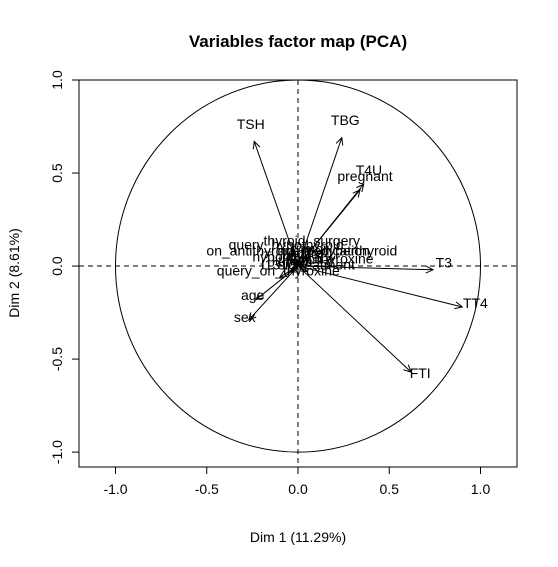  Describe the element at coordinates (345, 120) in the screenshot. I see `variable-label: TBG` at that location.